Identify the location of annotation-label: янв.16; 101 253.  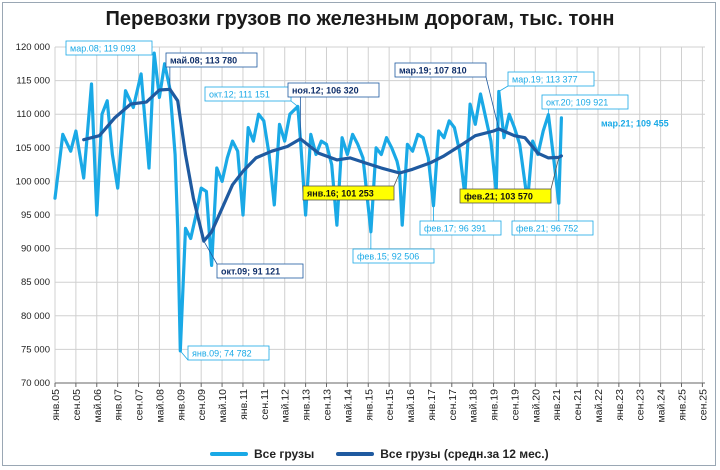
(340, 194).